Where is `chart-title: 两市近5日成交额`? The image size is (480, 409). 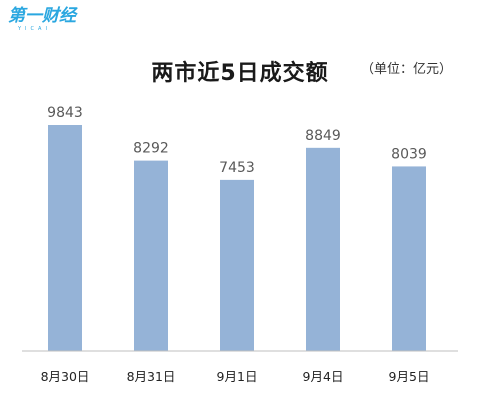 chart-title: 两市近5日成交额 is located at coordinates (240, 73).